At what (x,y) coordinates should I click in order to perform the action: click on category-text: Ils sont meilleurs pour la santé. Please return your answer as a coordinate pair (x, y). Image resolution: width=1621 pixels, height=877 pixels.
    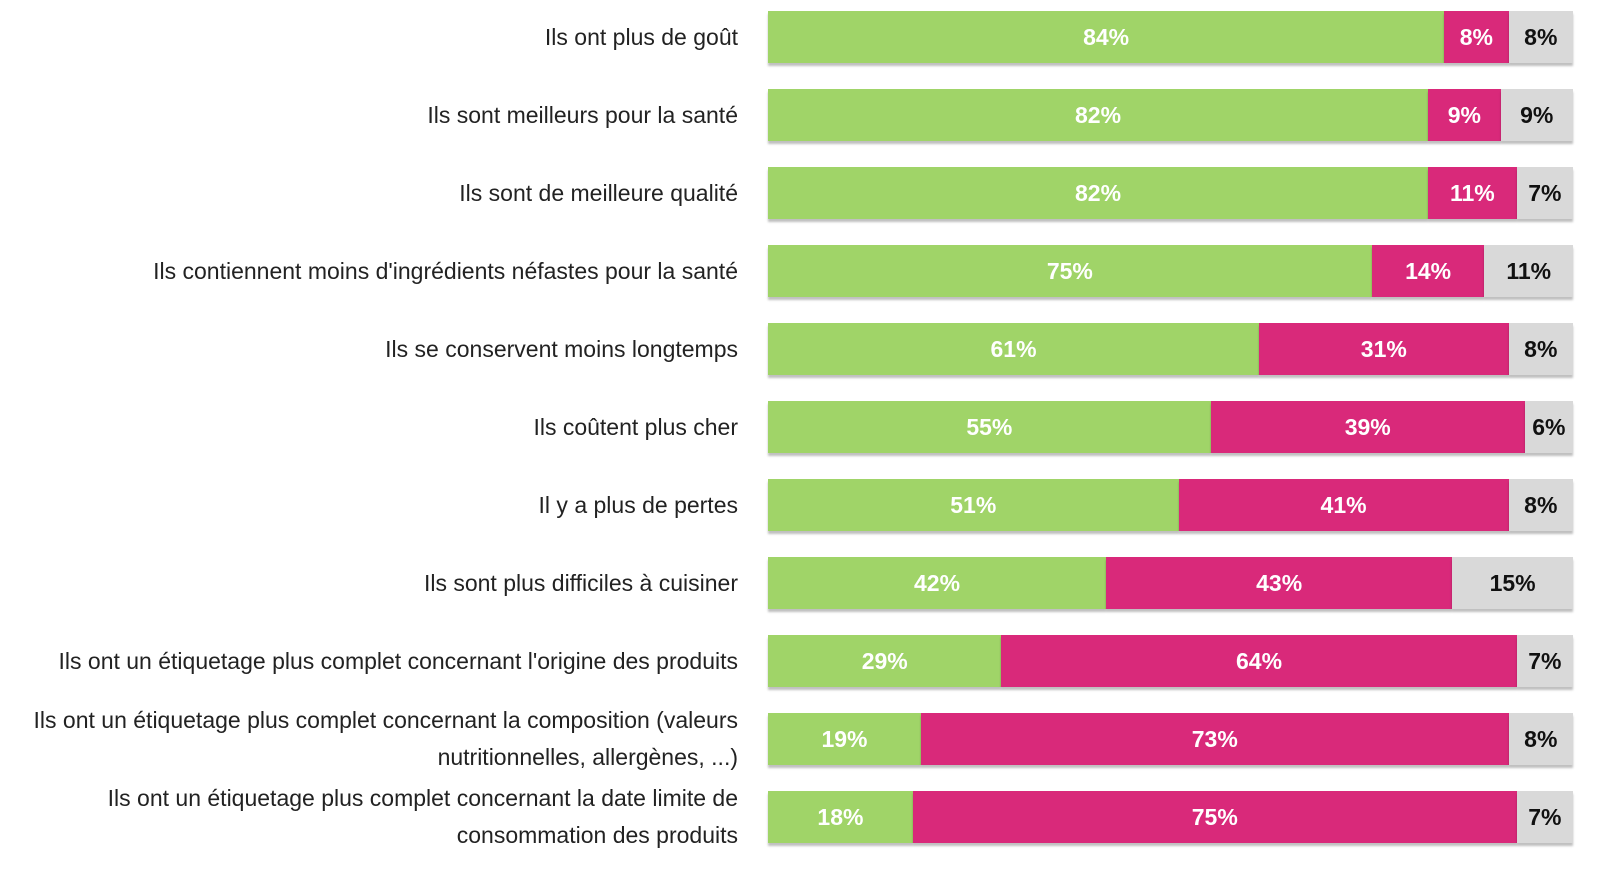
    Looking at the image, I should click on (582, 114).